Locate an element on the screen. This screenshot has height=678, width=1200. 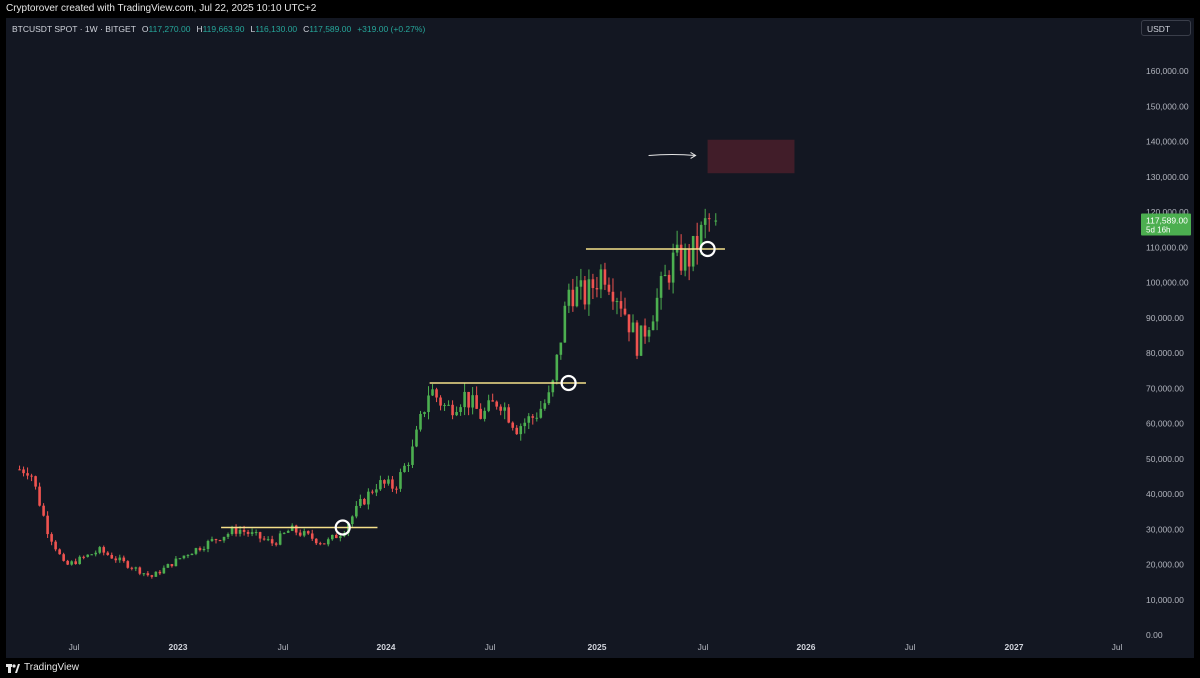
symbol-name: BTCUSDT SPOT · 1W · BITGET is located at coordinates (74, 29).